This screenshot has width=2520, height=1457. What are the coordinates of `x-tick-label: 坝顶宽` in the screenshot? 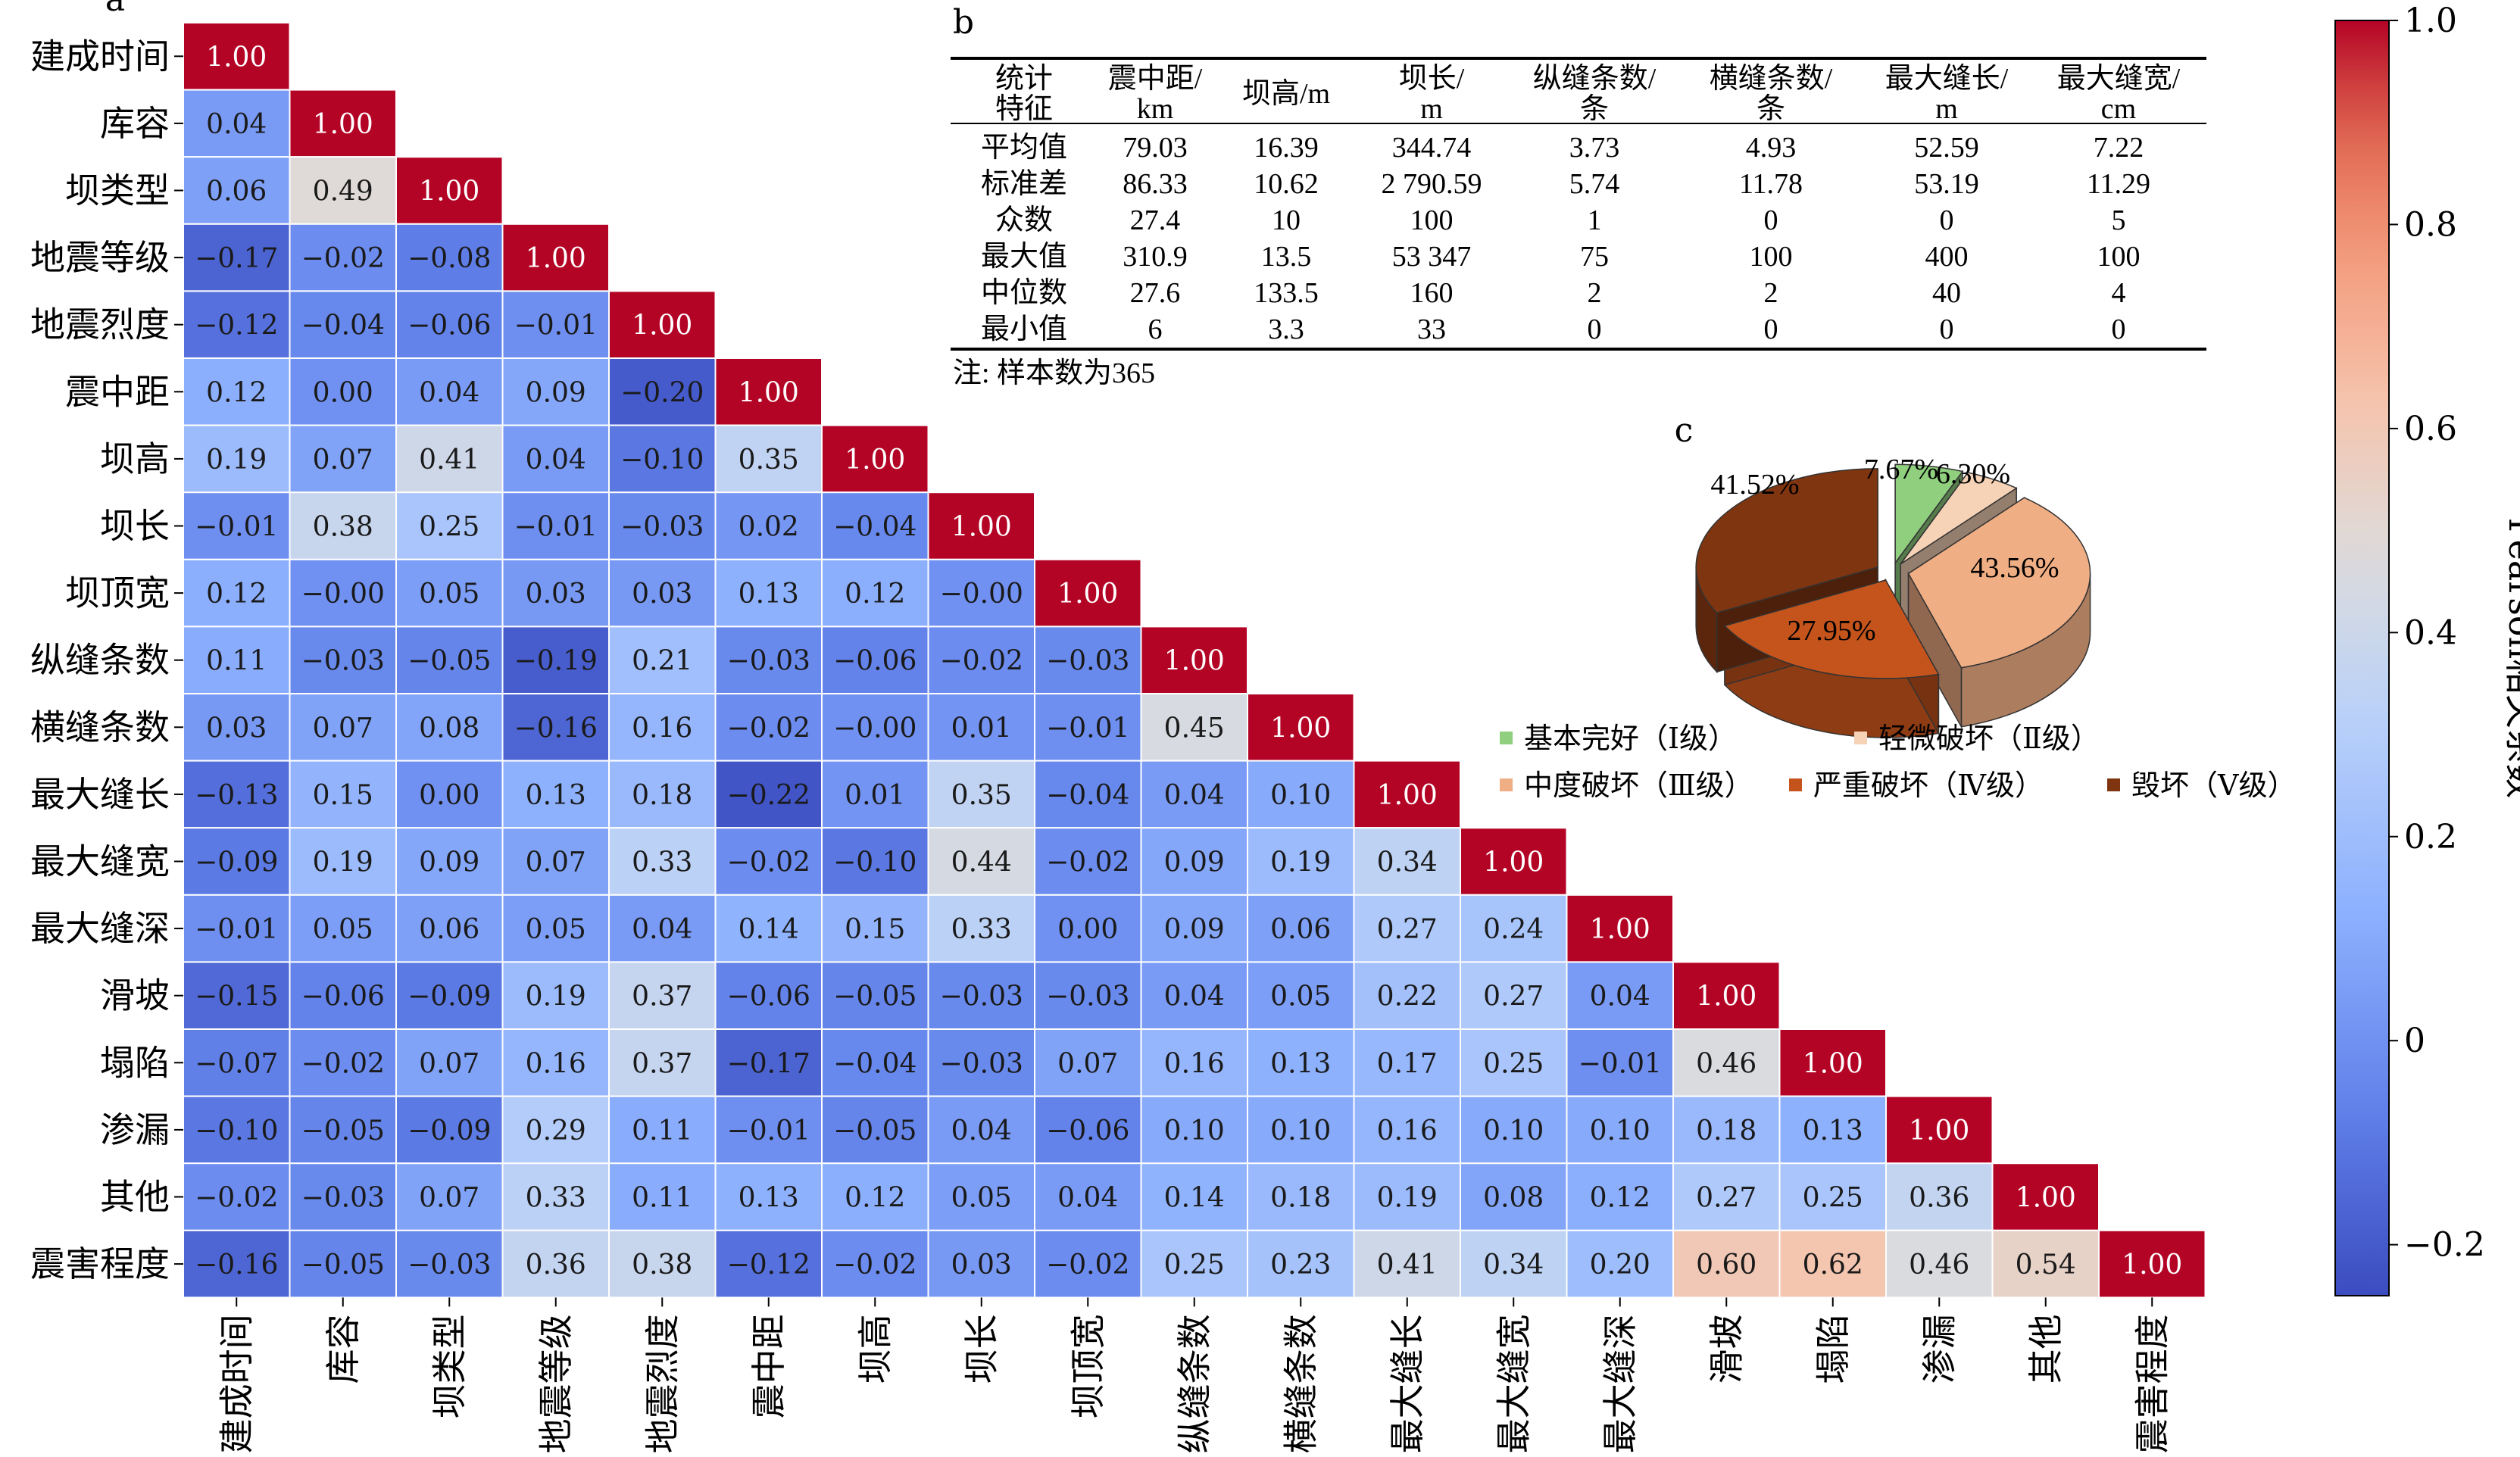 It's located at (1087, 1366).